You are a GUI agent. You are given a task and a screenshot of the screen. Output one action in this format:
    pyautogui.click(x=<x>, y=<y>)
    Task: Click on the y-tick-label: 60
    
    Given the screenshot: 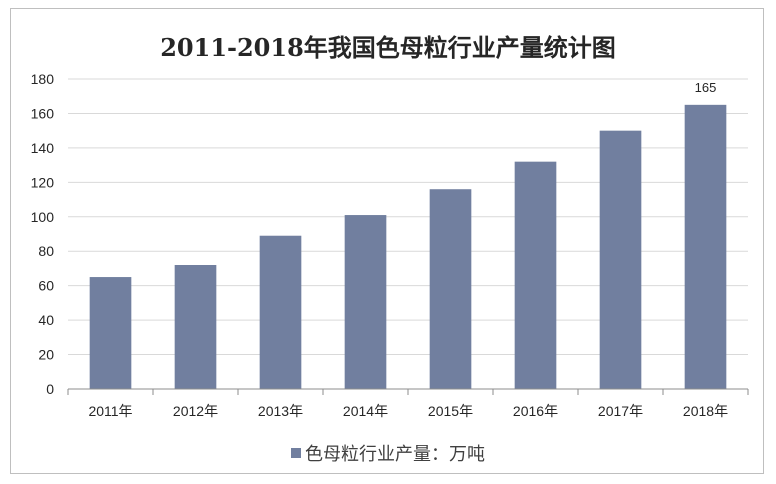 What is the action you would take?
    pyautogui.click(x=46, y=286)
    